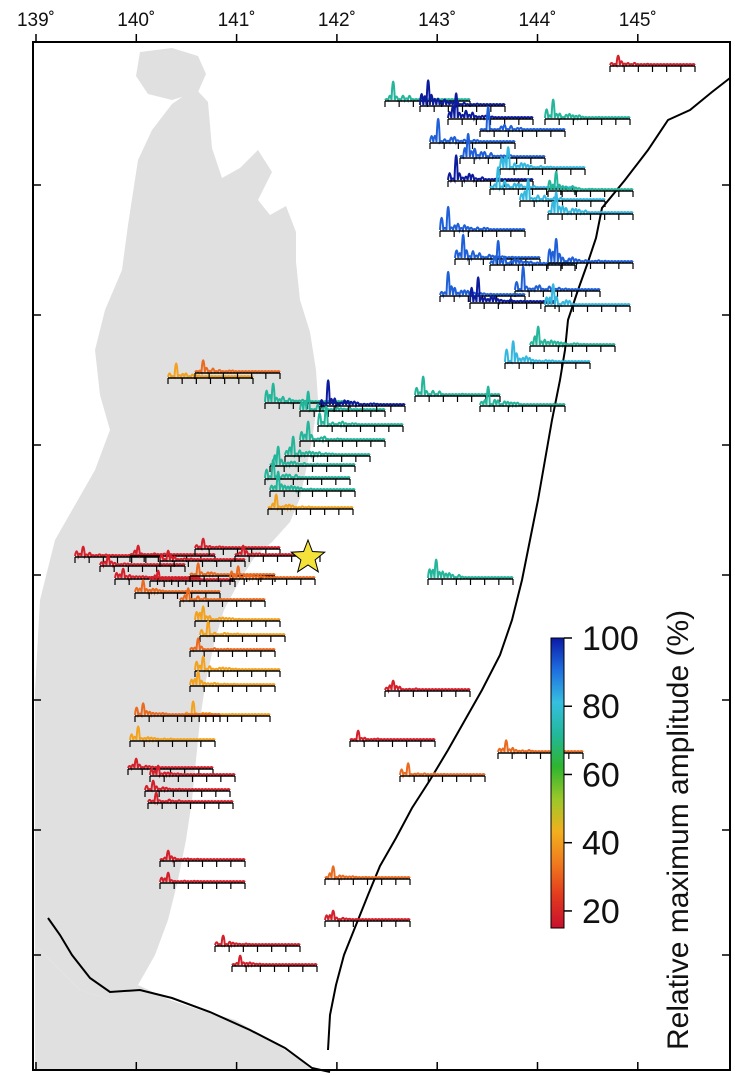 The image size is (735, 1075). Describe the element at coordinates (610, 639) in the screenshot. I see `colorbar-tick-label: 100` at that location.